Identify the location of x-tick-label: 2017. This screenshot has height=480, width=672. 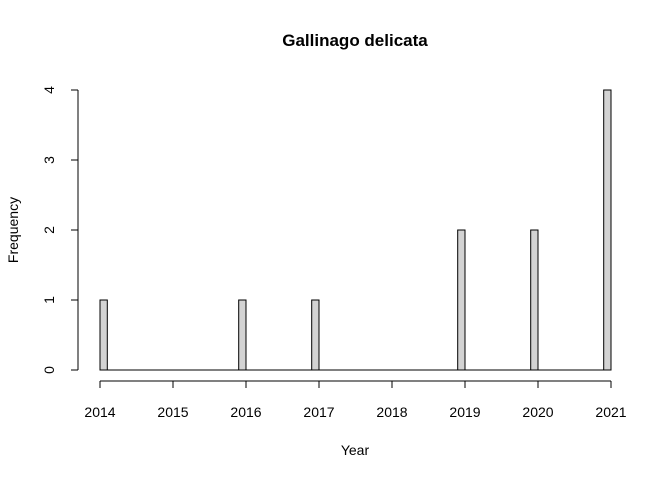
(318, 412).